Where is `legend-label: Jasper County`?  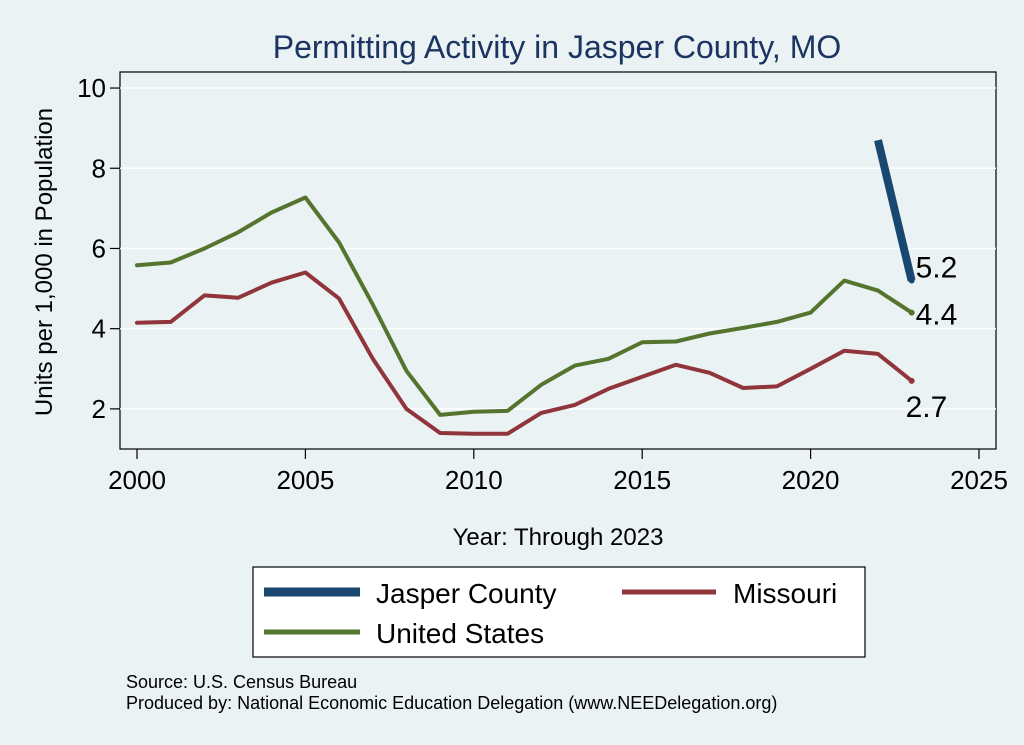 legend-label: Jasper County is located at coordinates (466, 593).